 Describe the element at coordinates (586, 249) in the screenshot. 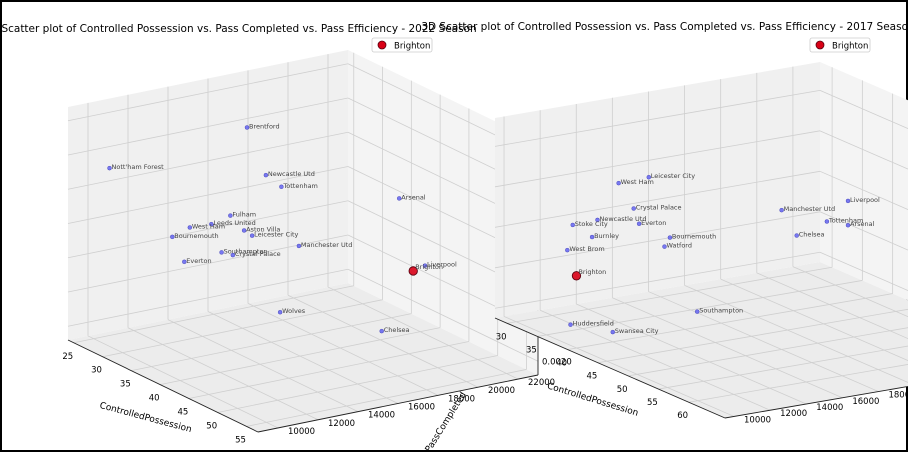

I see `point-label: West Brom` at that location.